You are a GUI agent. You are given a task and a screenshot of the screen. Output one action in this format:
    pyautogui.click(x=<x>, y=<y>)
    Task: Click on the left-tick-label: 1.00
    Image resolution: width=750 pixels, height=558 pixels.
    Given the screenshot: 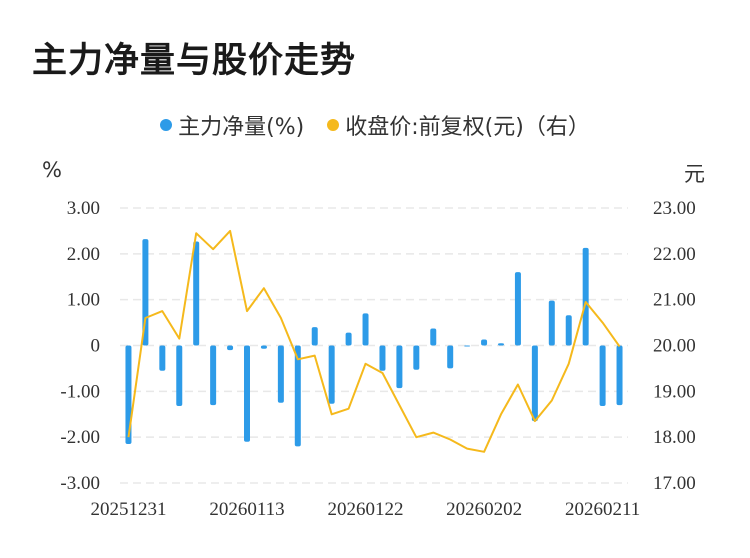 What is the action you would take?
    pyautogui.click(x=83, y=300)
    